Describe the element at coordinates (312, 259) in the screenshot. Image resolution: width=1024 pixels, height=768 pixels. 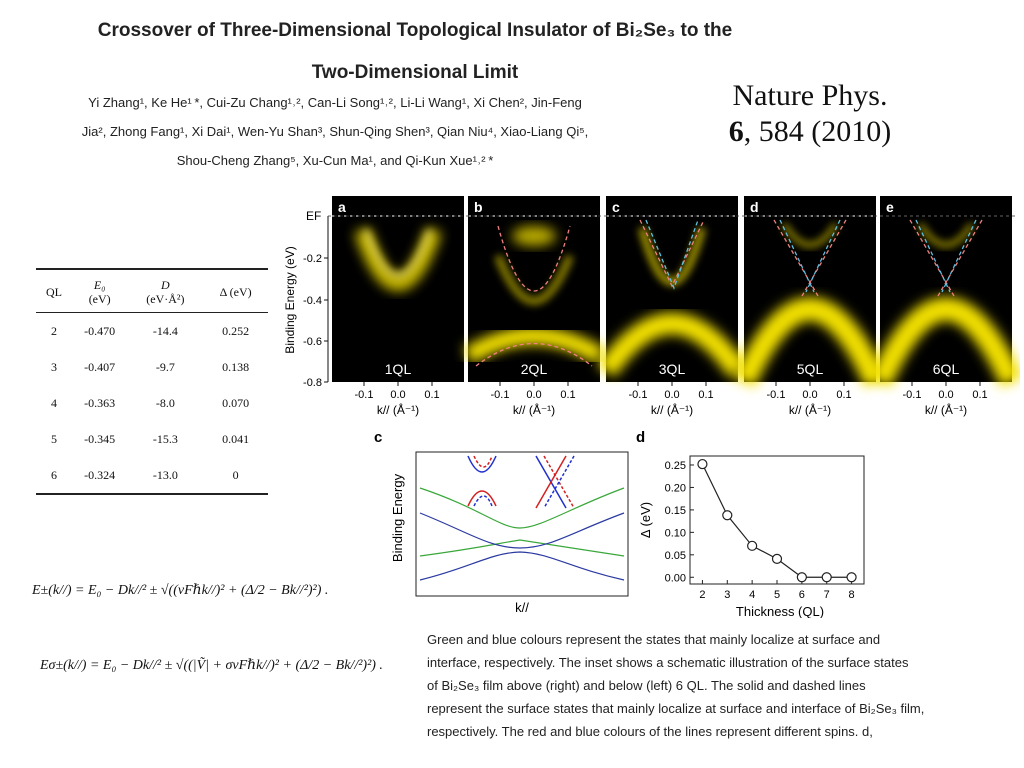
I see `arpes-ytick-label: -0.2` at that location.